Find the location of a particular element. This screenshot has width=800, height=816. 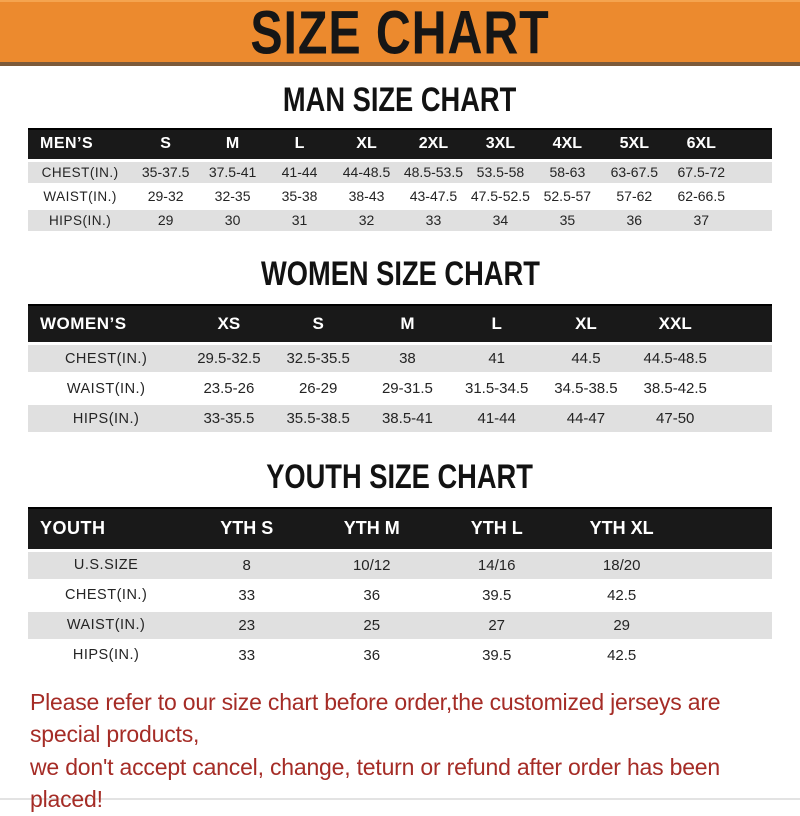

size-value: 38.5-42.5 is located at coordinates (675, 389).